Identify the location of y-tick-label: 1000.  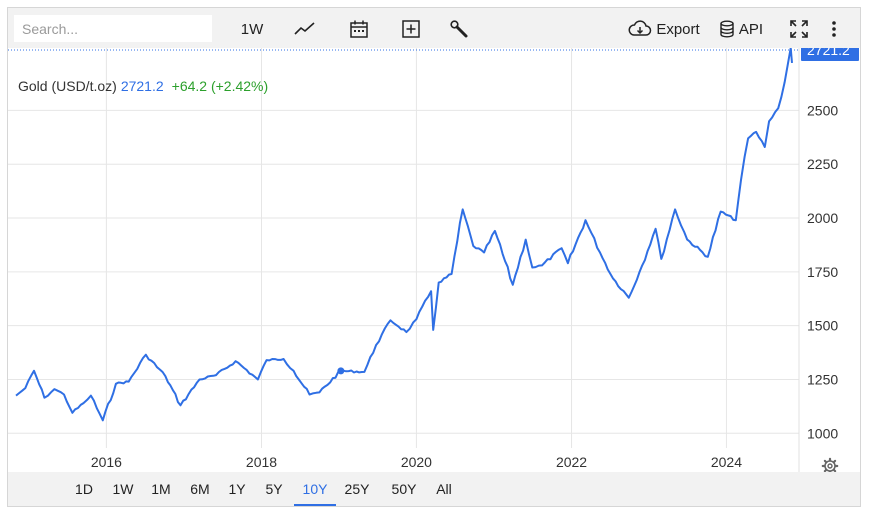
(822, 433).